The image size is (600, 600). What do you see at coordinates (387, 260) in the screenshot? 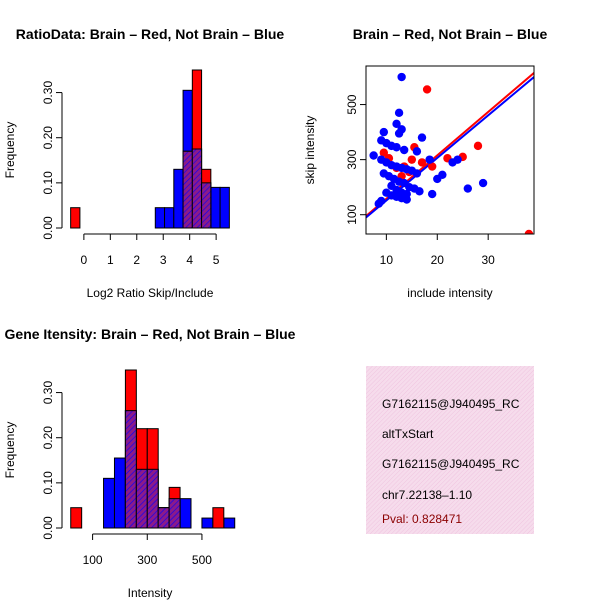
I see `x-tick-label: 10` at bounding box center [387, 260].